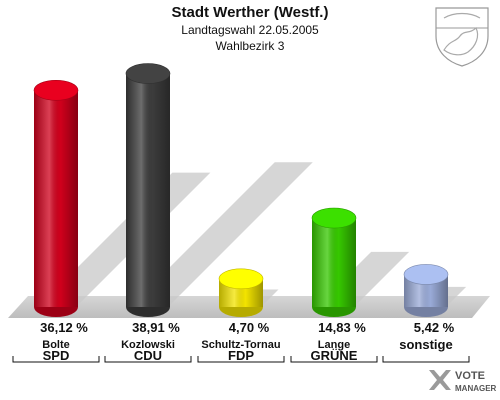  Describe the element at coordinates (250, 46) in the screenshot. I see `chart-subtitle-district: Wahlbezirk 3` at that location.